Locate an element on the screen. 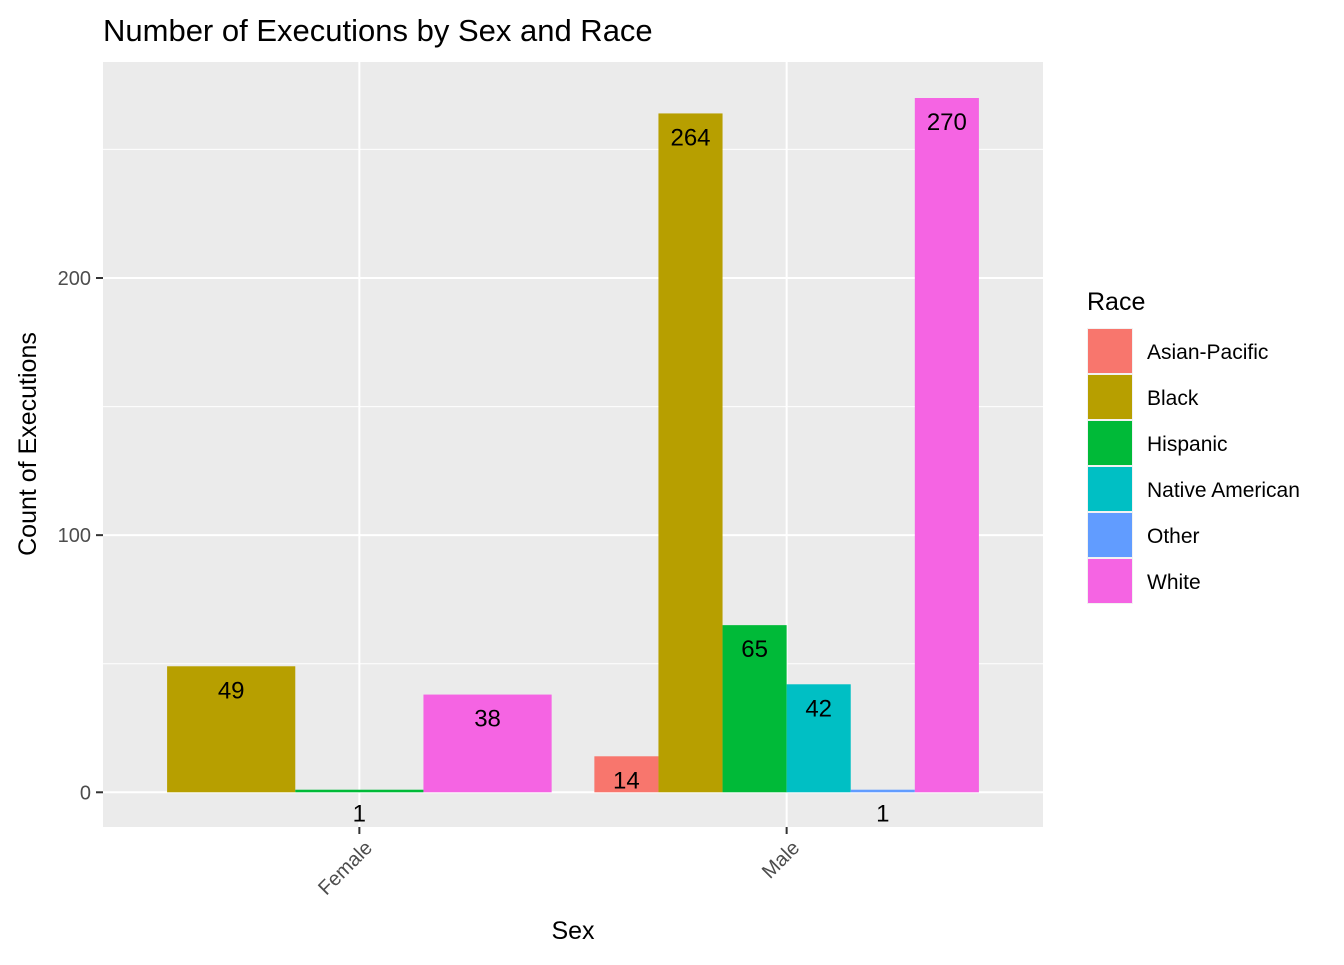 Image resolution: width=1344 pixels, height=965 pixels. legend-label: White is located at coordinates (1174, 582).